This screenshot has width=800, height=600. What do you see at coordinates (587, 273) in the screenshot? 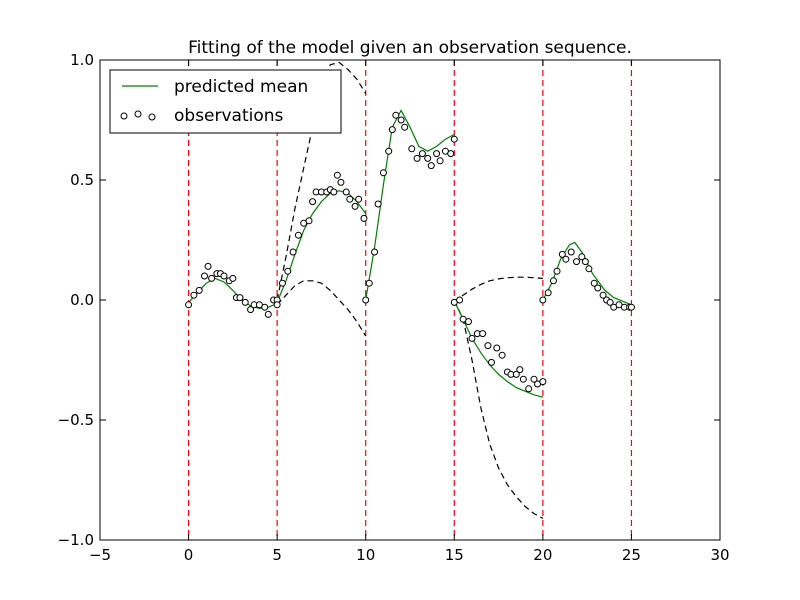
I see `predicted-mean-line` at bounding box center [587, 273].